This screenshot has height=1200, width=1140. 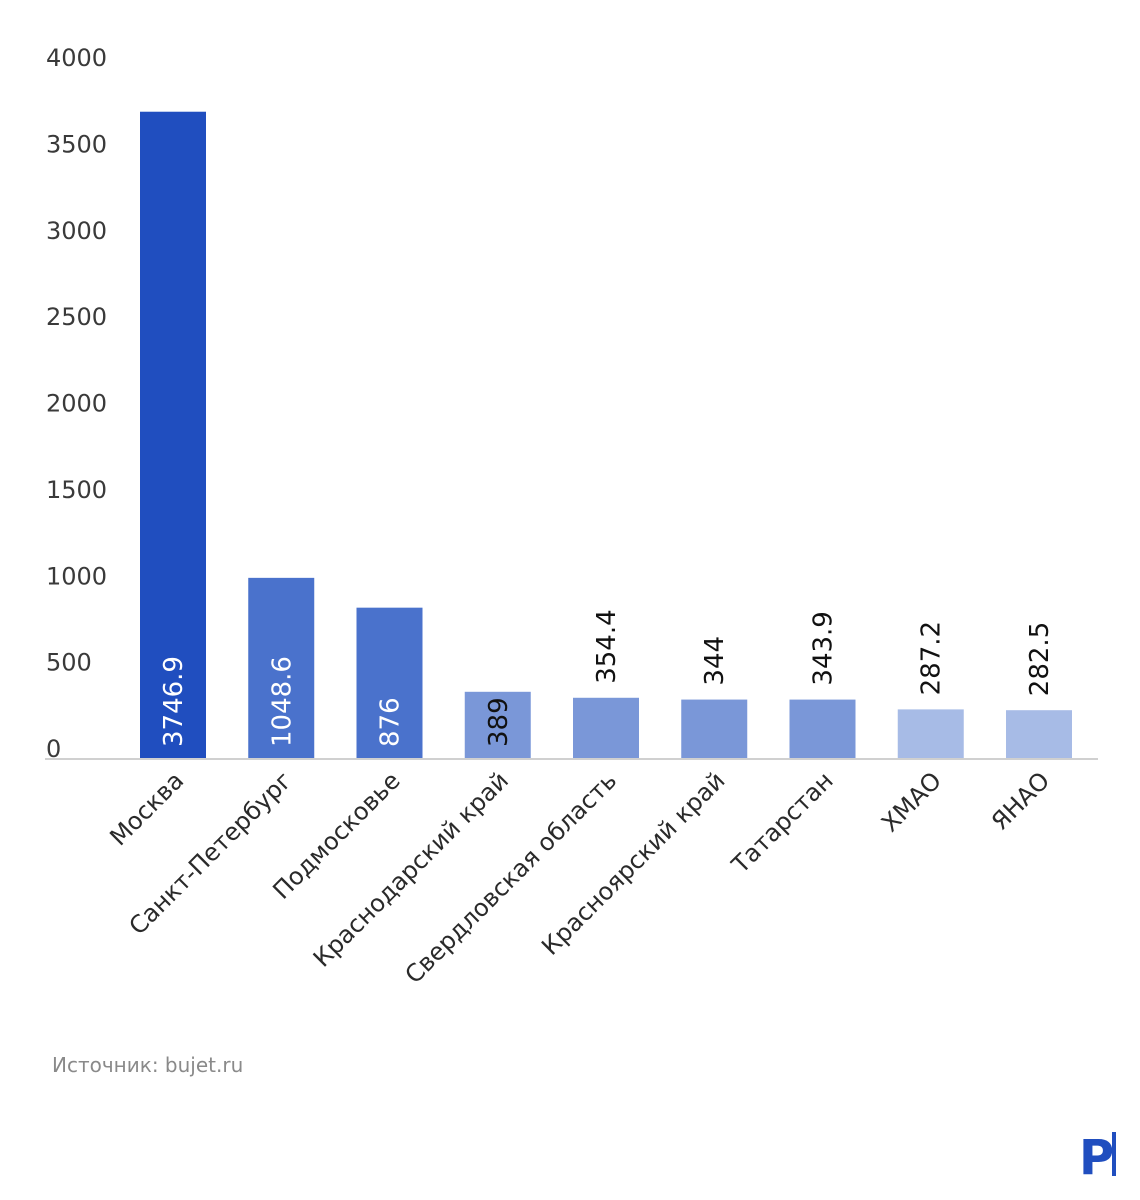 What do you see at coordinates (69, 663) in the screenshot?
I see `y-tick-label: 500` at bounding box center [69, 663].